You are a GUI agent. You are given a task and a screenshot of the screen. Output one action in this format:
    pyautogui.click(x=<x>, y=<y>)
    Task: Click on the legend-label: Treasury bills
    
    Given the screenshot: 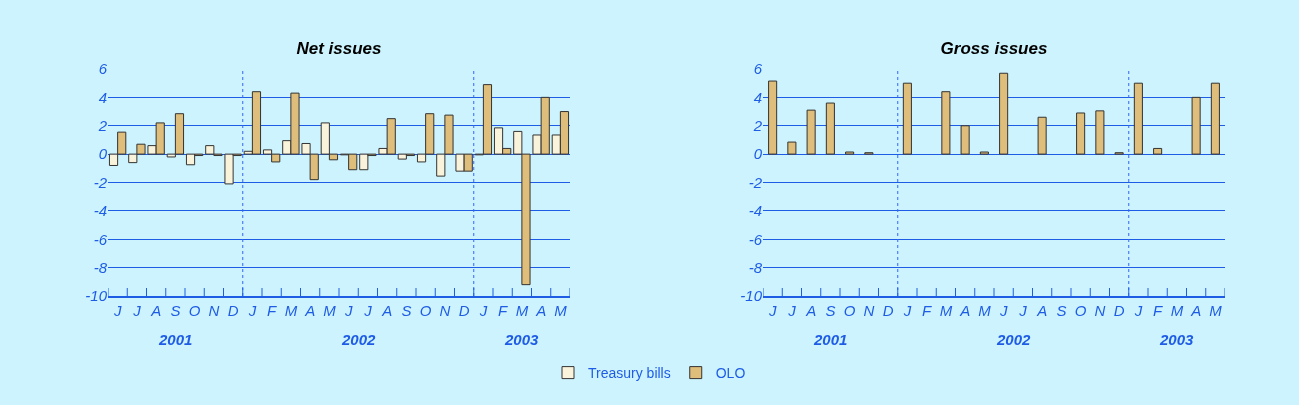 What is the action you would take?
    pyautogui.click(x=629, y=373)
    